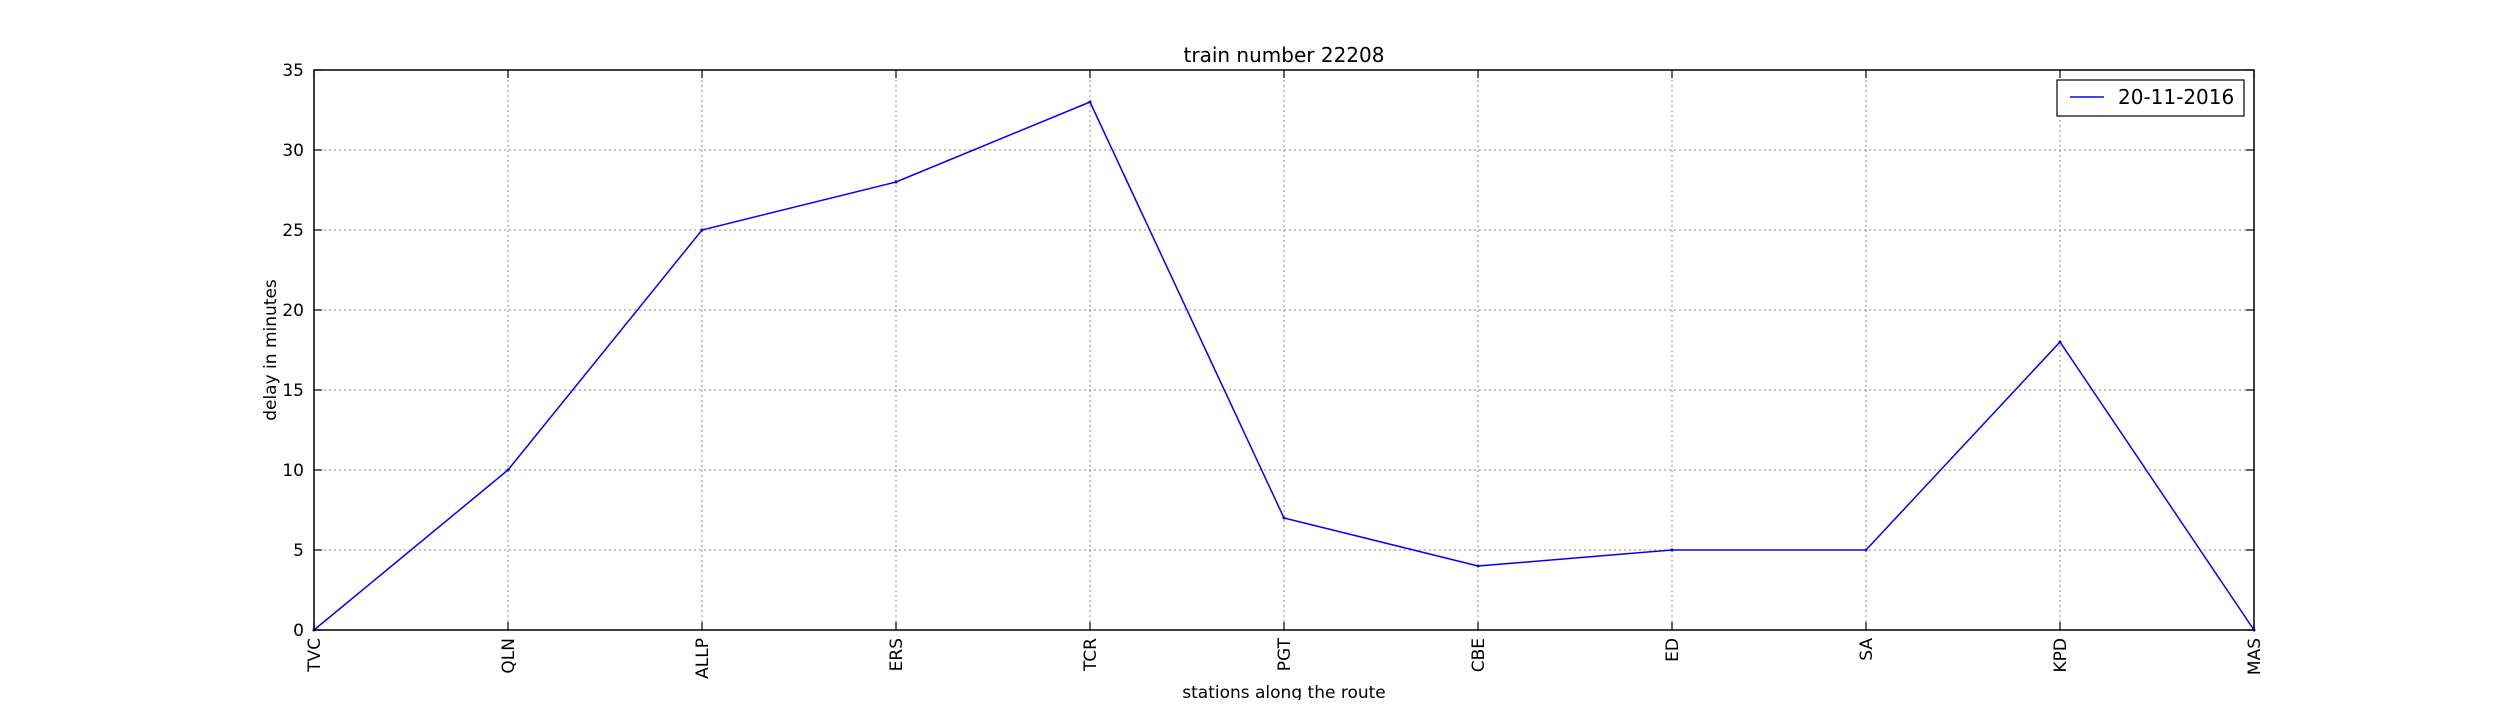  Describe the element at coordinates (293, 311) in the screenshot. I see `y-tick-label: 20` at that location.